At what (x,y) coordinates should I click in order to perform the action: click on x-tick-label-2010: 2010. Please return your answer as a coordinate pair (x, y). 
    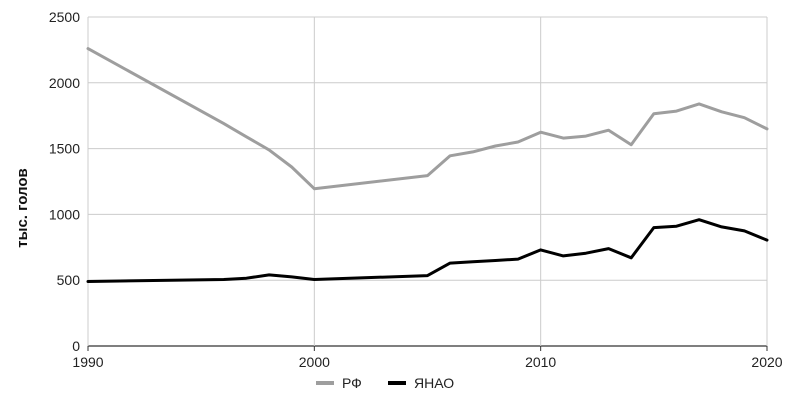
    Looking at the image, I should click on (540, 362).